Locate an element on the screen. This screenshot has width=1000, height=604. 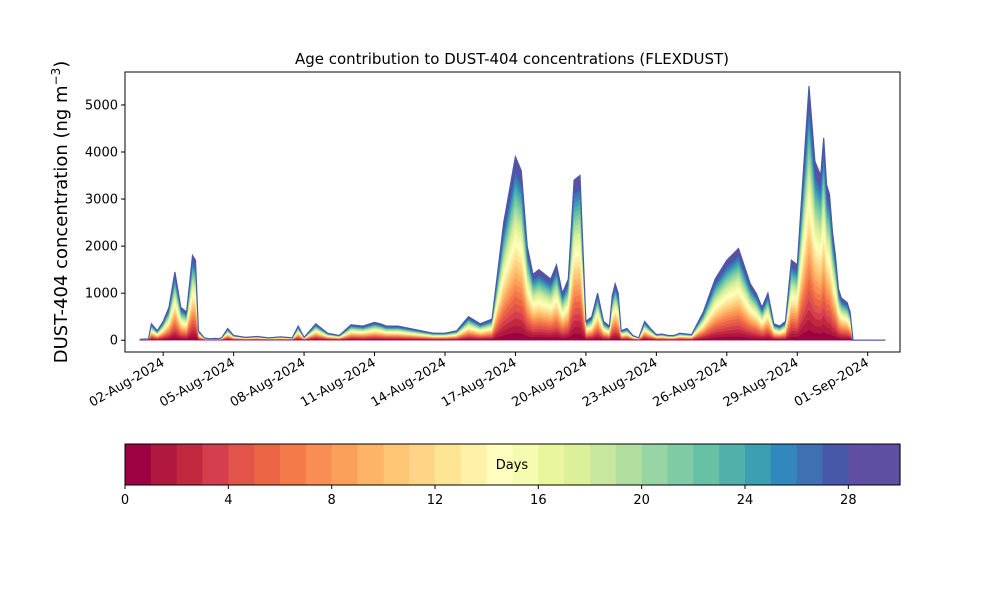
y-axis-label-superscript: −3 is located at coordinates (56, 77).